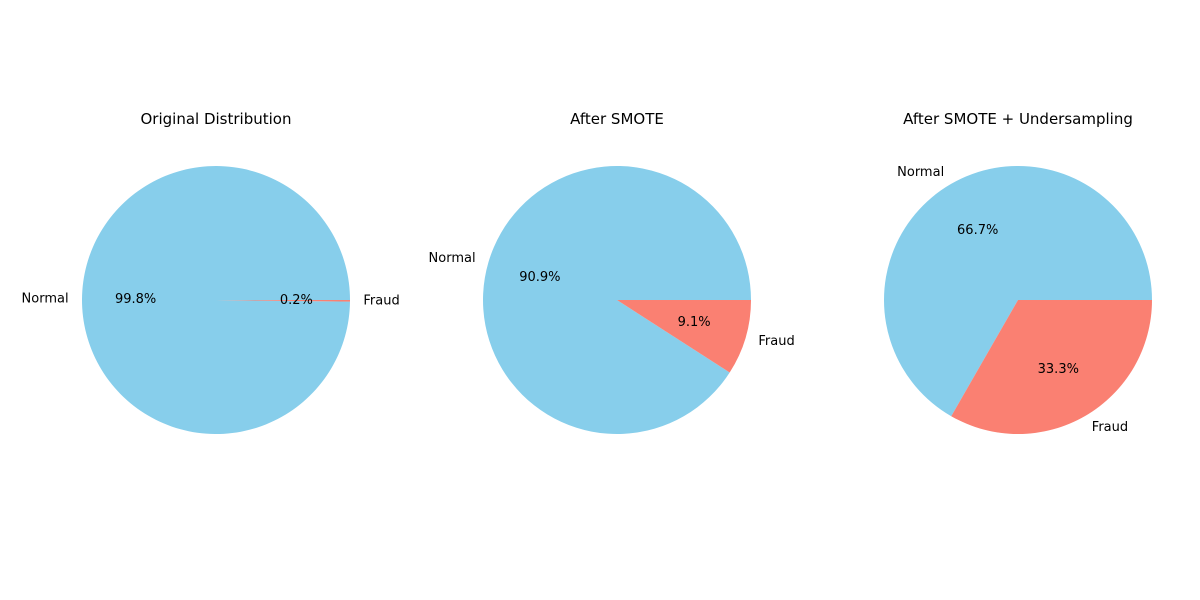 The height and width of the screenshot is (600, 1200). Describe the element at coordinates (617, 119) in the screenshot. I see `chart-title: After SMOTE` at that location.